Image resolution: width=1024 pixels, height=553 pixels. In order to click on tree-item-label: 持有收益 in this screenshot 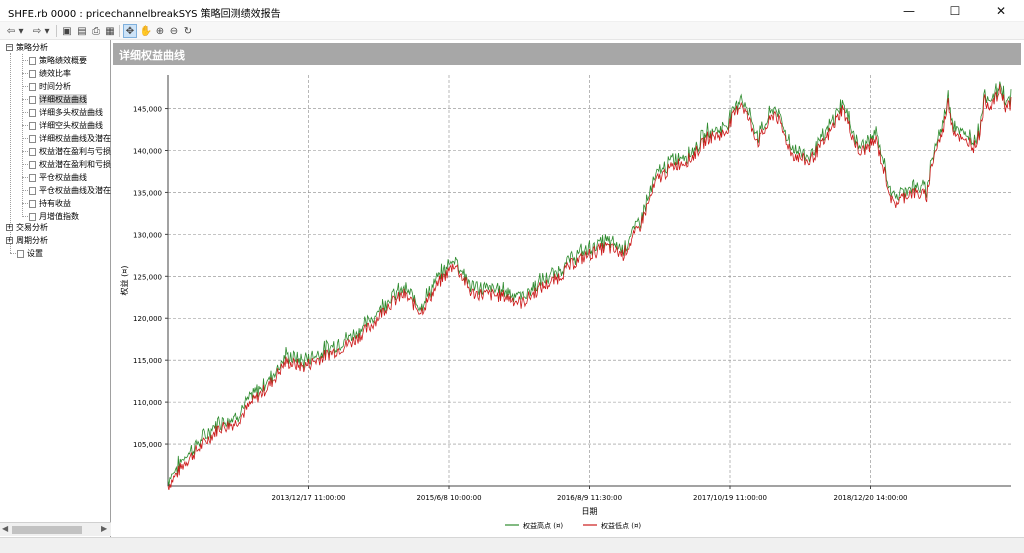, I will do `click(55, 203)`.